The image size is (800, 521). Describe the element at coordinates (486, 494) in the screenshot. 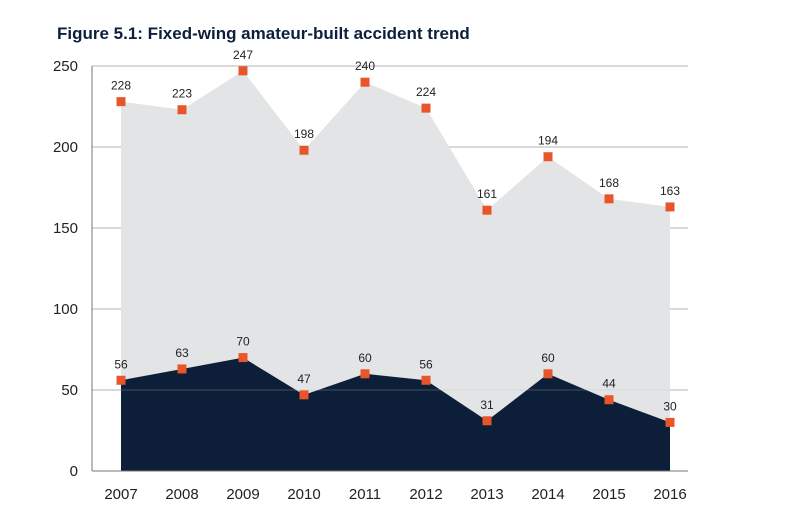

I see `x-tick-label: 2013` at that location.